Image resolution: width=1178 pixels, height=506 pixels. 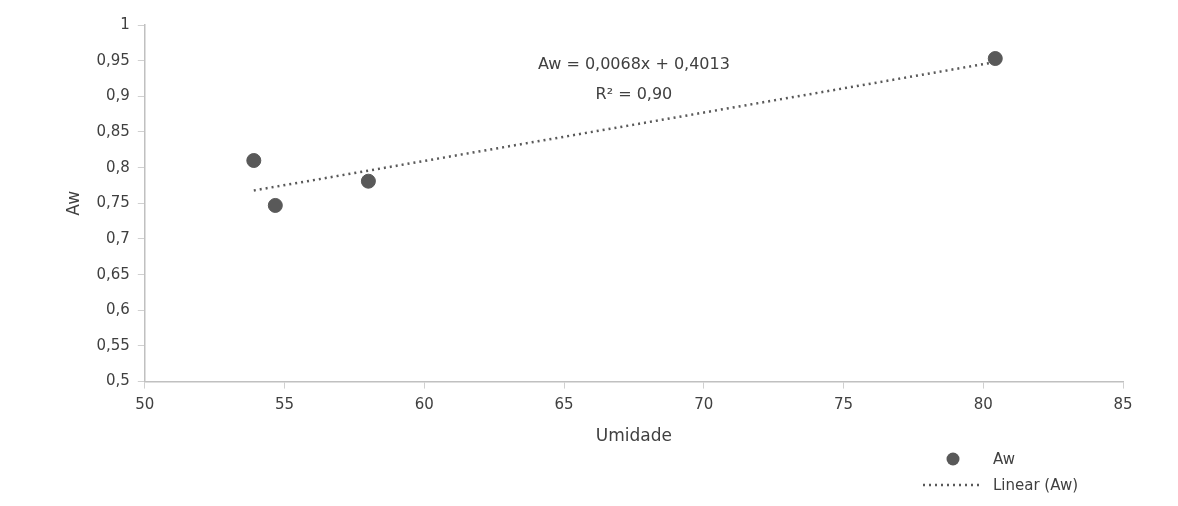 What do you see at coordinates (1123, 404) in the screenshot?
I see `x-tick-label: 85` at bounding box center [1123, 404].